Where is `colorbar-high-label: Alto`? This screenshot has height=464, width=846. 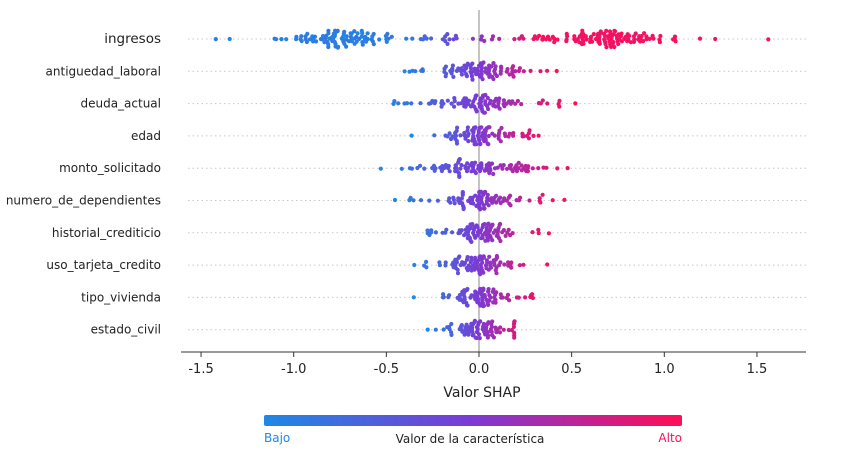 colorbar-high-label: Alto is located at coordinates (670, 438).